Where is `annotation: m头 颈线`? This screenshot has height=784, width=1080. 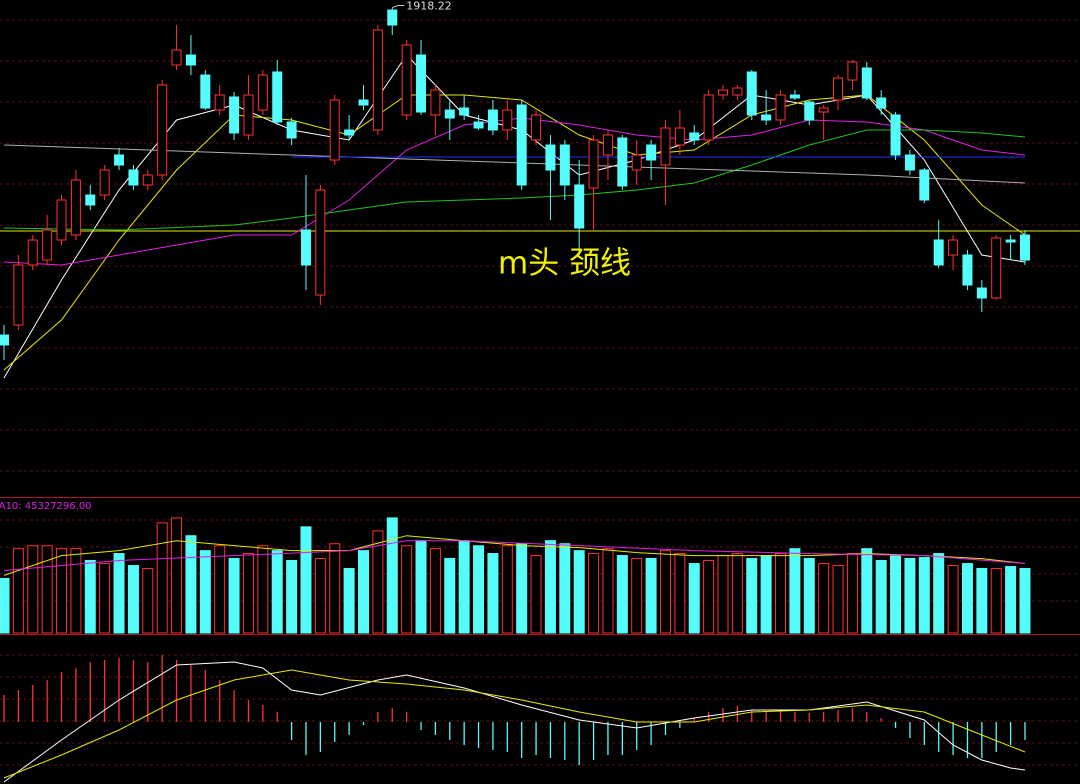 annotation: m头 颈线 is located at coordinates (564, 264).